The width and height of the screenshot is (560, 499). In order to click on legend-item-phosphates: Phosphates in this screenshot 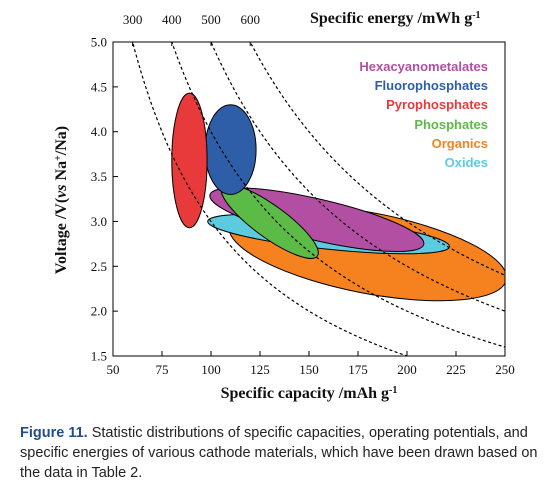, I will do `click(451, 124)`.